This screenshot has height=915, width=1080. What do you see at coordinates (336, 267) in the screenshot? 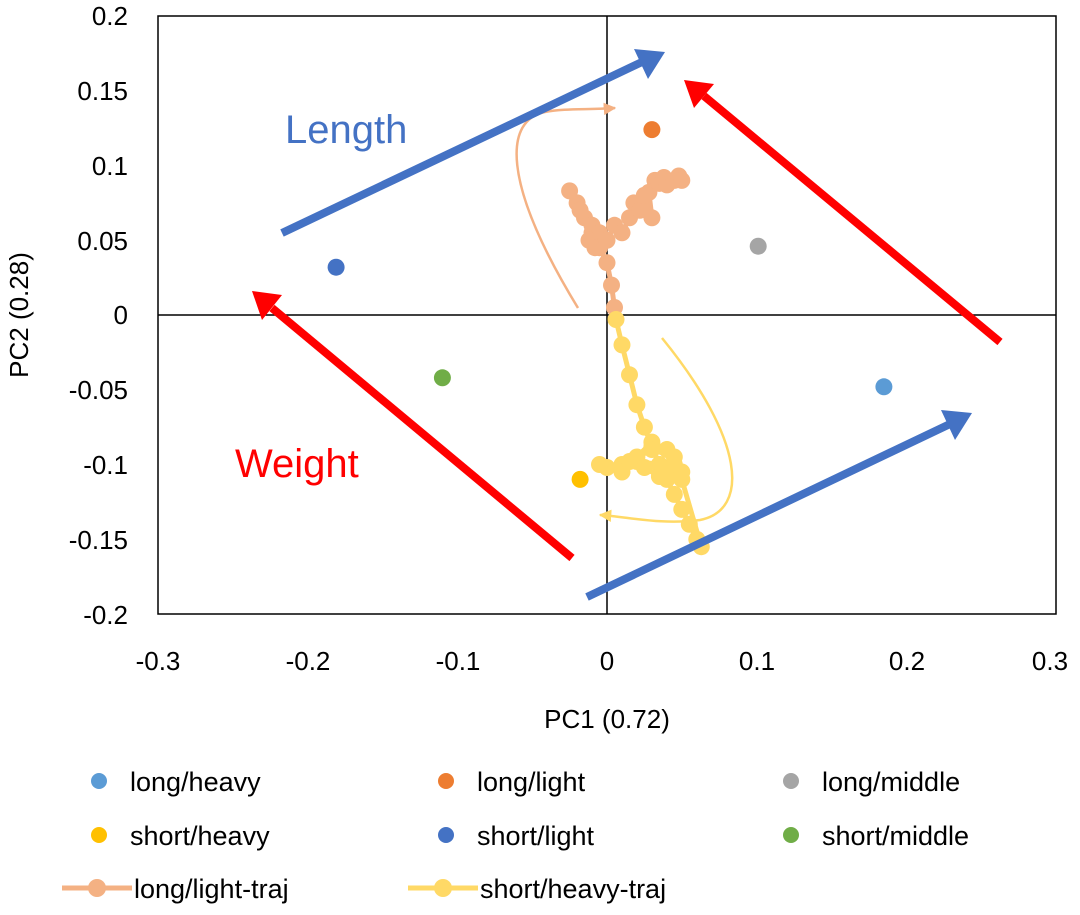
I see `short-light-point` at bounding box center [336, 267].